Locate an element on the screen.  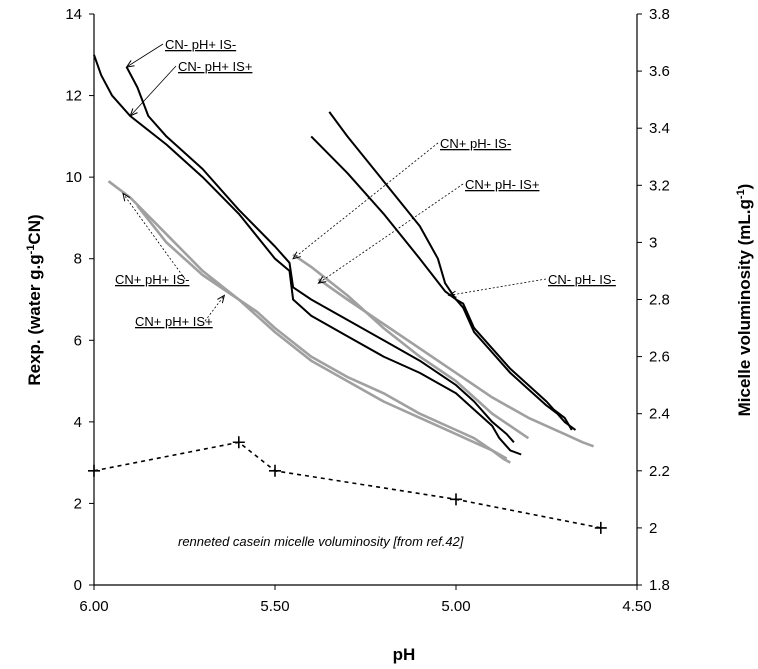
y2-tick-label: 2.2 is located at coordinates (659, 471).